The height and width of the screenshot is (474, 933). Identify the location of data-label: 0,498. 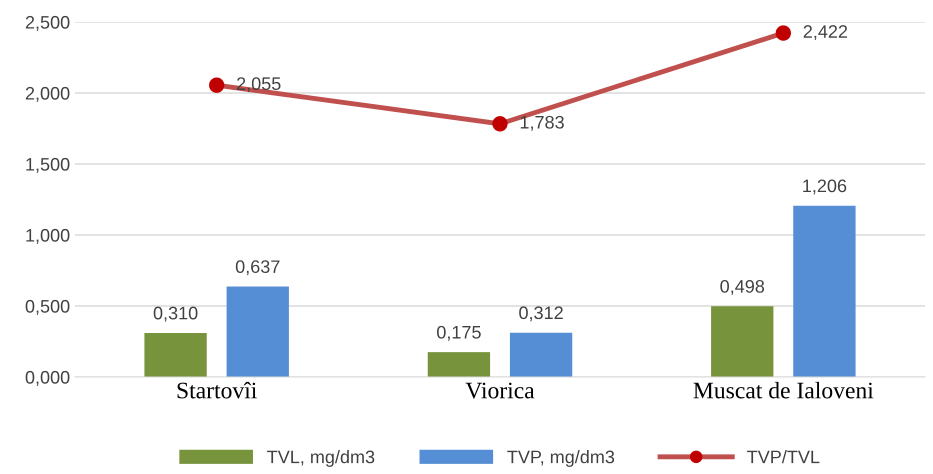
(742, 287).